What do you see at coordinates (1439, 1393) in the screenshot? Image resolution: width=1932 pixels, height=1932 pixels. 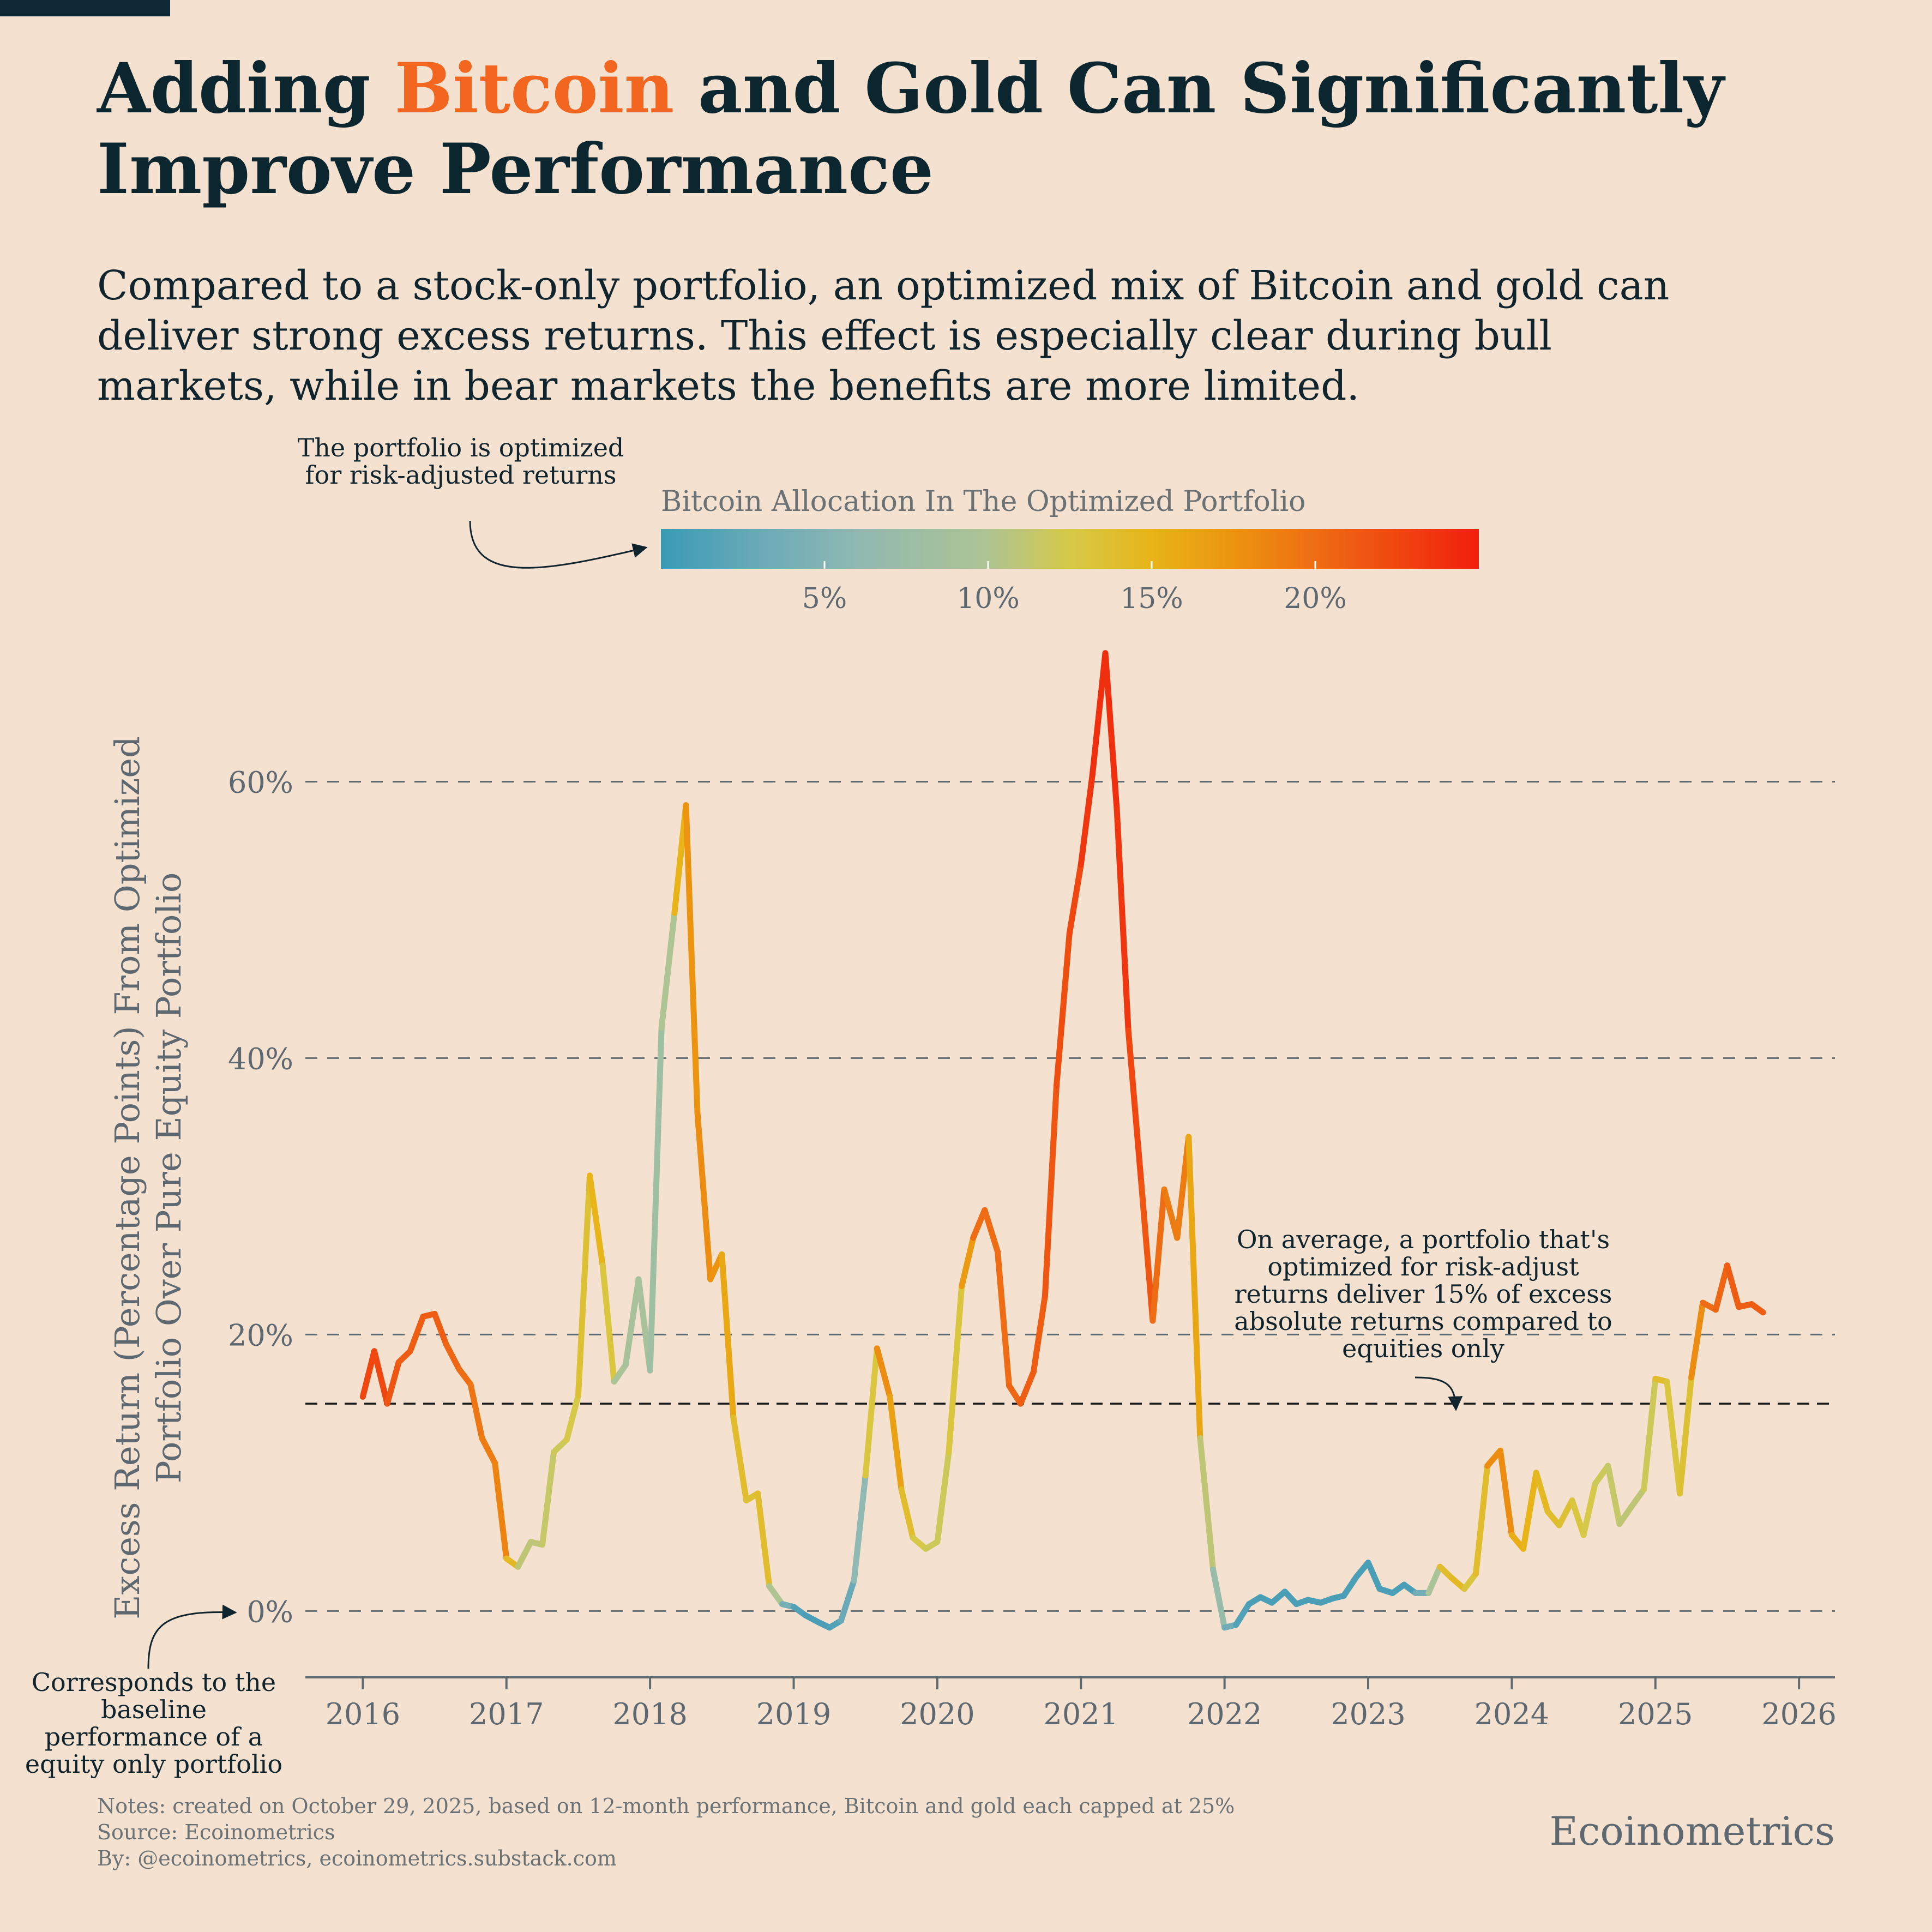 I see `arrow-average` at bounding box center [1439, 1393].